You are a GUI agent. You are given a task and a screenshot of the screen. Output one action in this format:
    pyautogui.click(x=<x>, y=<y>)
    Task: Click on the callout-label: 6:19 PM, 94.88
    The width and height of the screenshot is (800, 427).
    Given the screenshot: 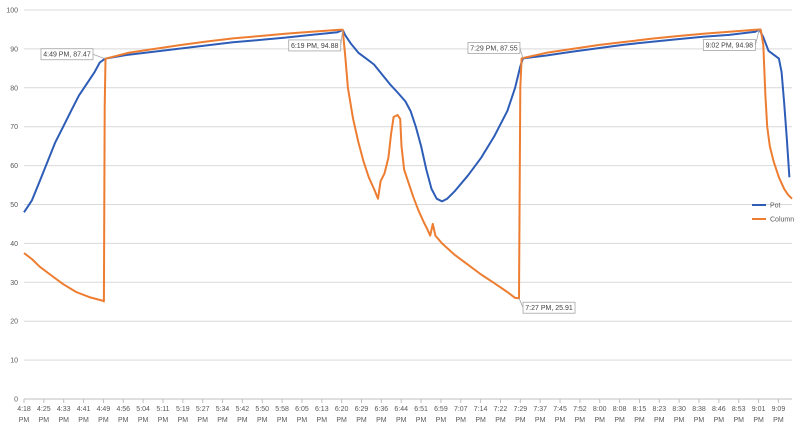 What is the action you would take?
    pyautogui.click(x=315, y=46)
    